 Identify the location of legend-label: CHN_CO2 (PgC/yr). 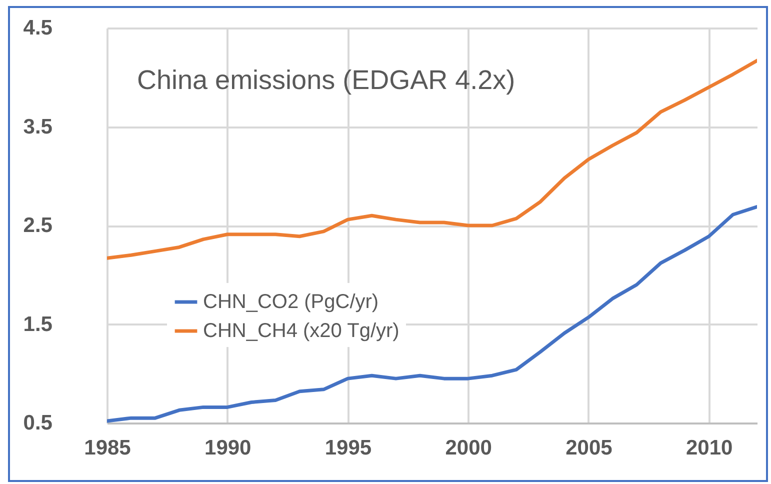
(291, 302).